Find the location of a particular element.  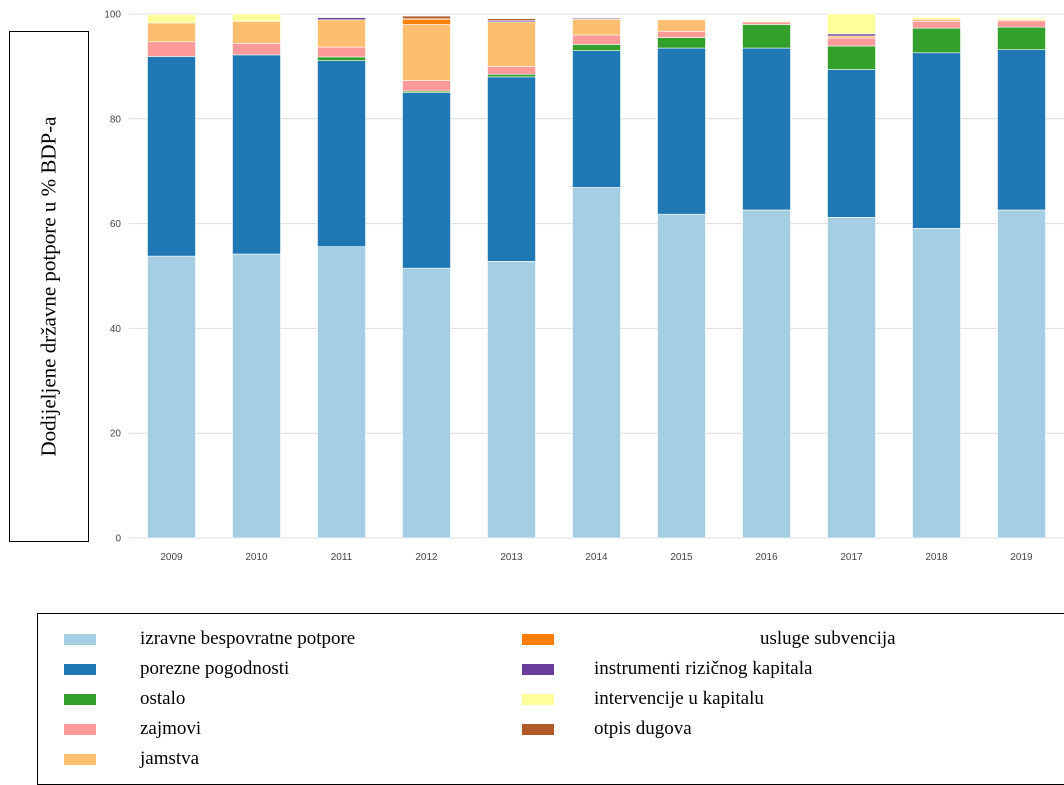

legend-item: otpis dugova is located at coordinates (607, 729).